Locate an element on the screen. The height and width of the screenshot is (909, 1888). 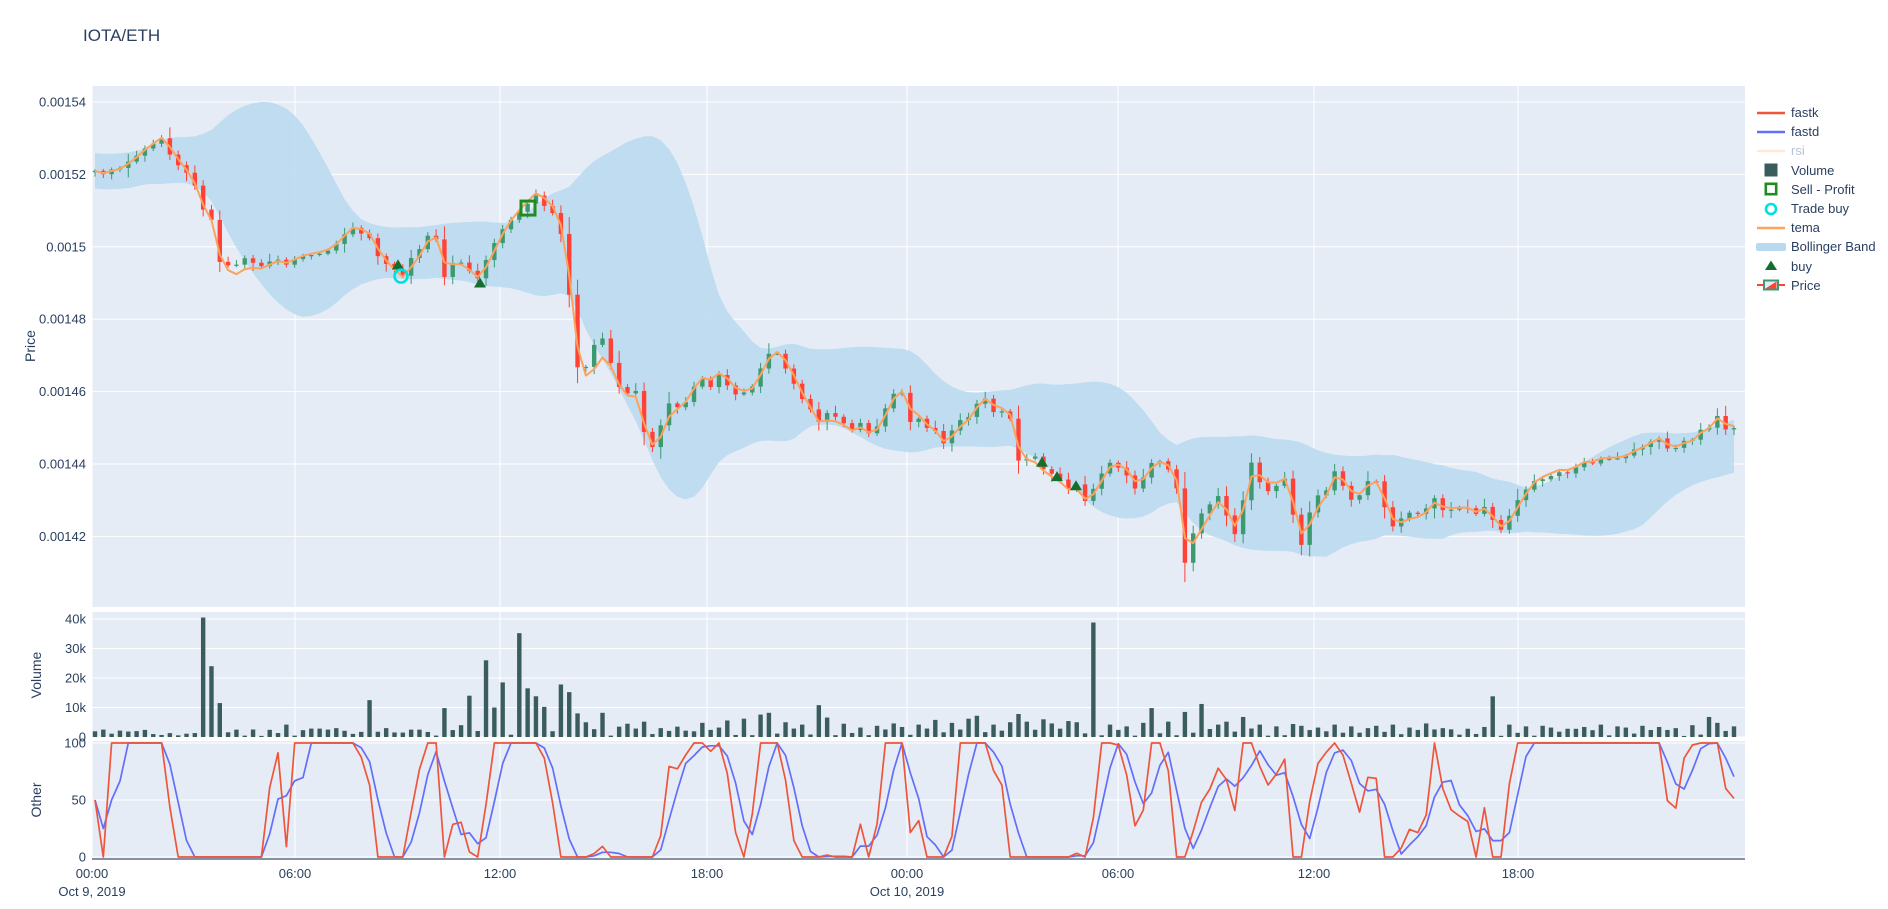
fastk-line is located at coordinates (914, 800).